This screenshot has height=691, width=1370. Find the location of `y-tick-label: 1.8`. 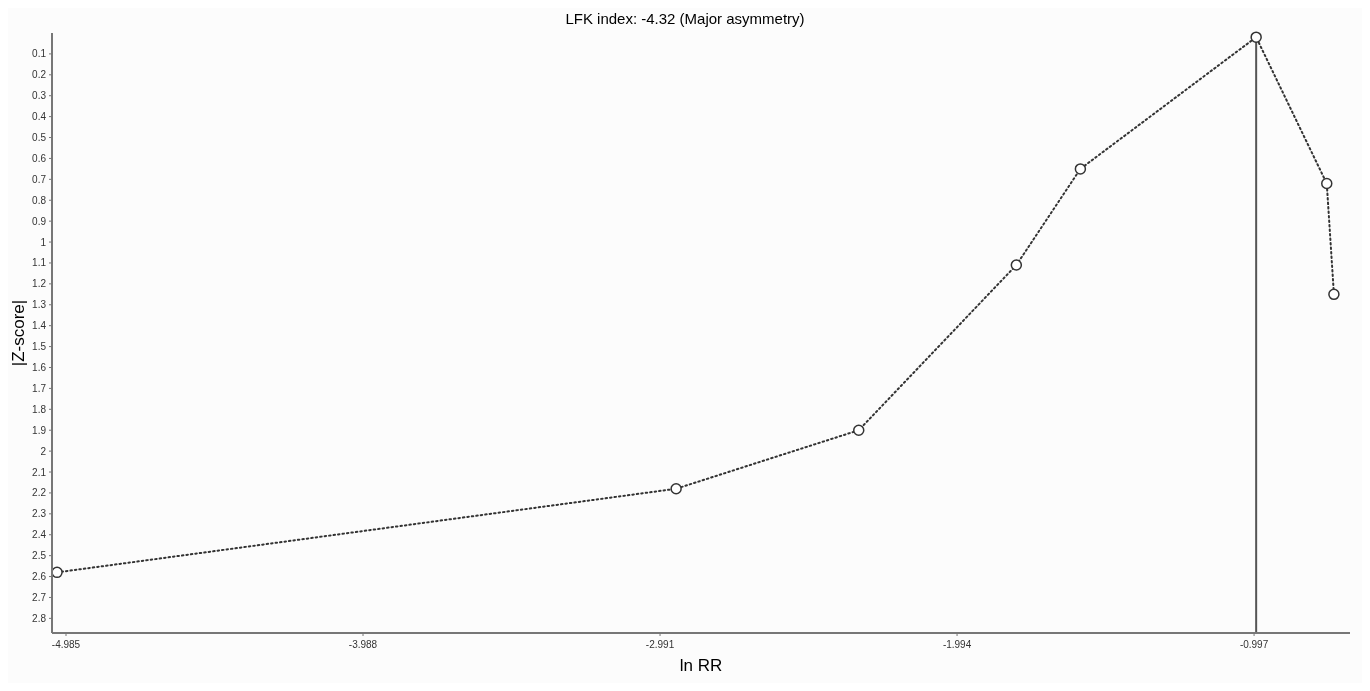

y-tick-label: 1.8 is located at coordinates (39, 409).